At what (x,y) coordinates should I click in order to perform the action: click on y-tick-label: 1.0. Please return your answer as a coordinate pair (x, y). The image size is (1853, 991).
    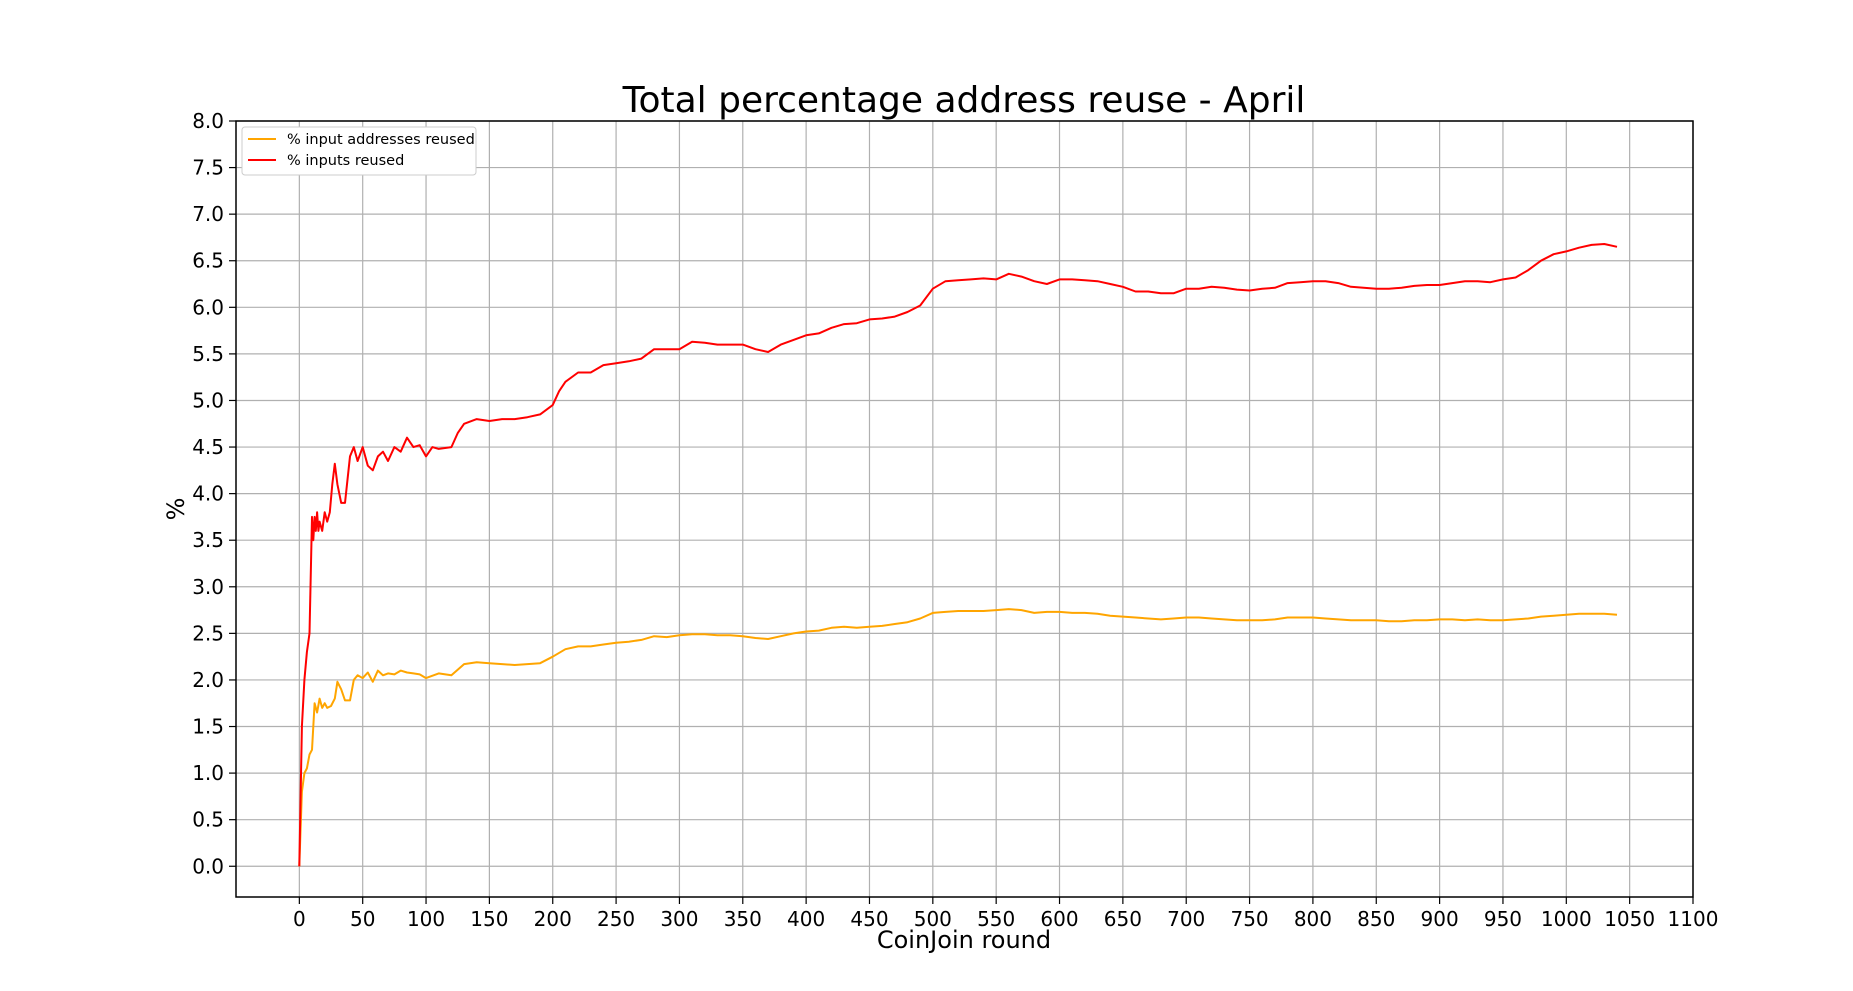
    Looking at the image, I should click on (208, 773).